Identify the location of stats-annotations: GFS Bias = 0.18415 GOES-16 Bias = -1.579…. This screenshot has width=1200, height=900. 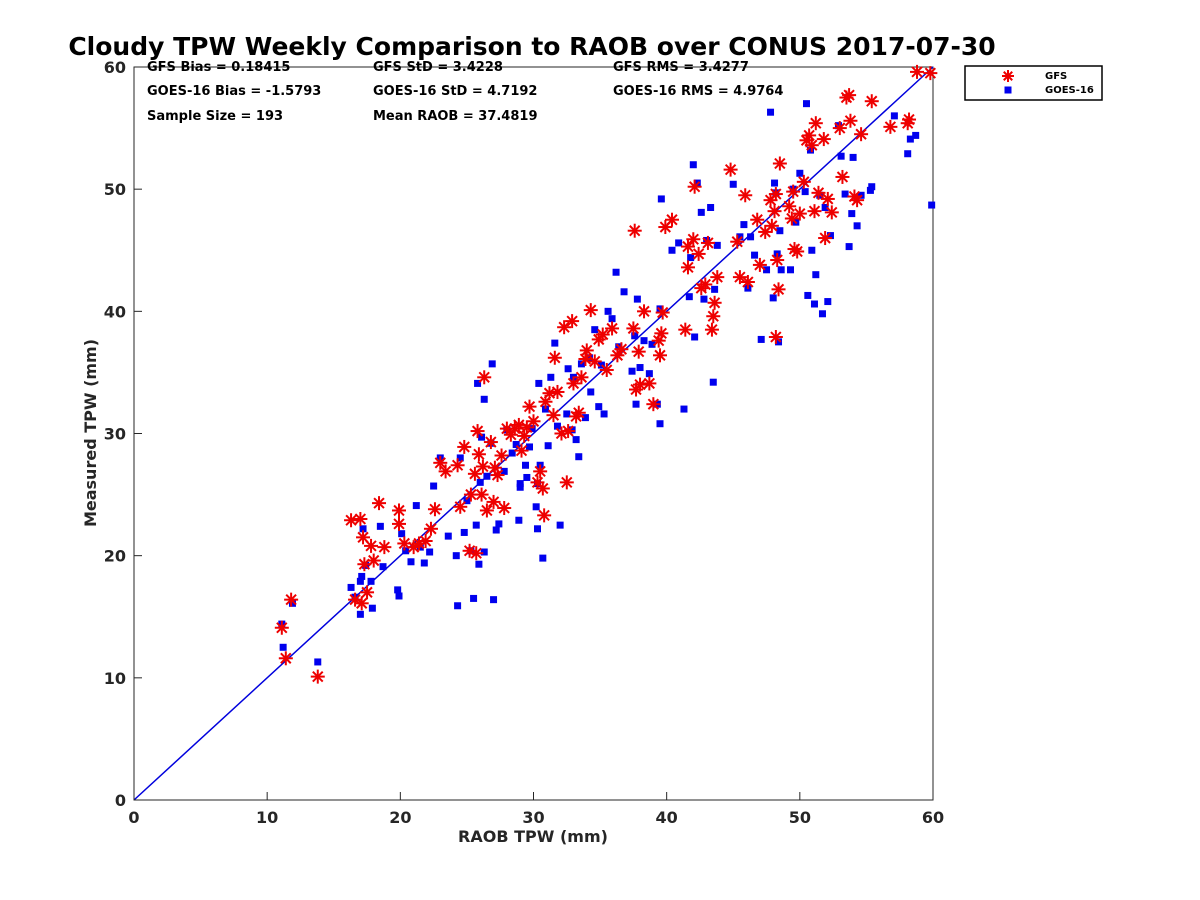
(465, 92).